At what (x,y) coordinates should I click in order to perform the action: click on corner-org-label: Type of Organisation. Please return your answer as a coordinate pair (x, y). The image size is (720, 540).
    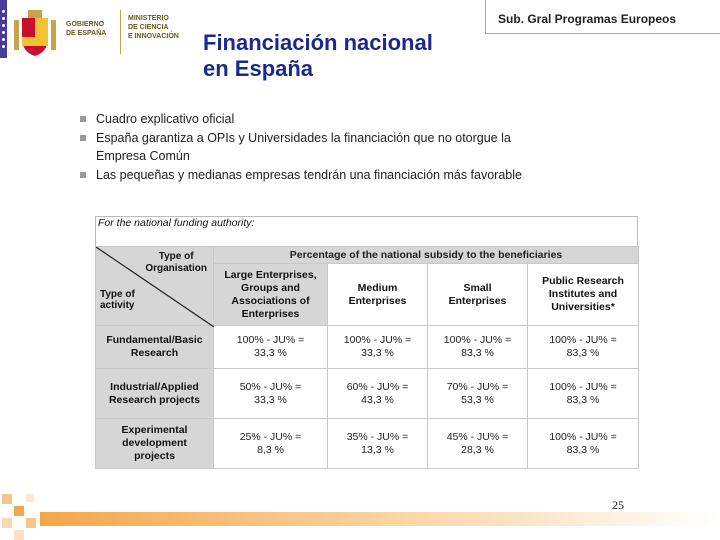
    Looking at the image, I should click on (176, 262).